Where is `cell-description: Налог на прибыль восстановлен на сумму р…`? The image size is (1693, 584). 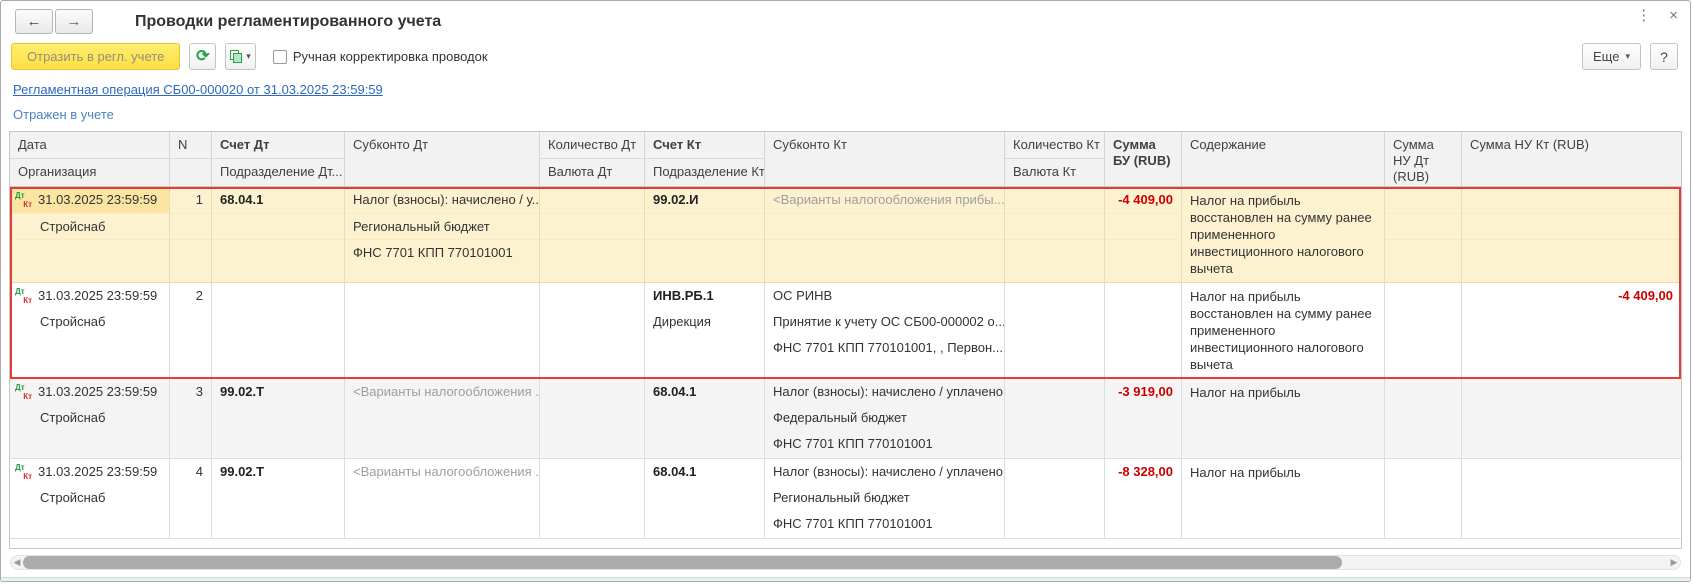 cell-description: Налог на прибыль восстановлен на сумму р… is located at coordinates (1283, 330).